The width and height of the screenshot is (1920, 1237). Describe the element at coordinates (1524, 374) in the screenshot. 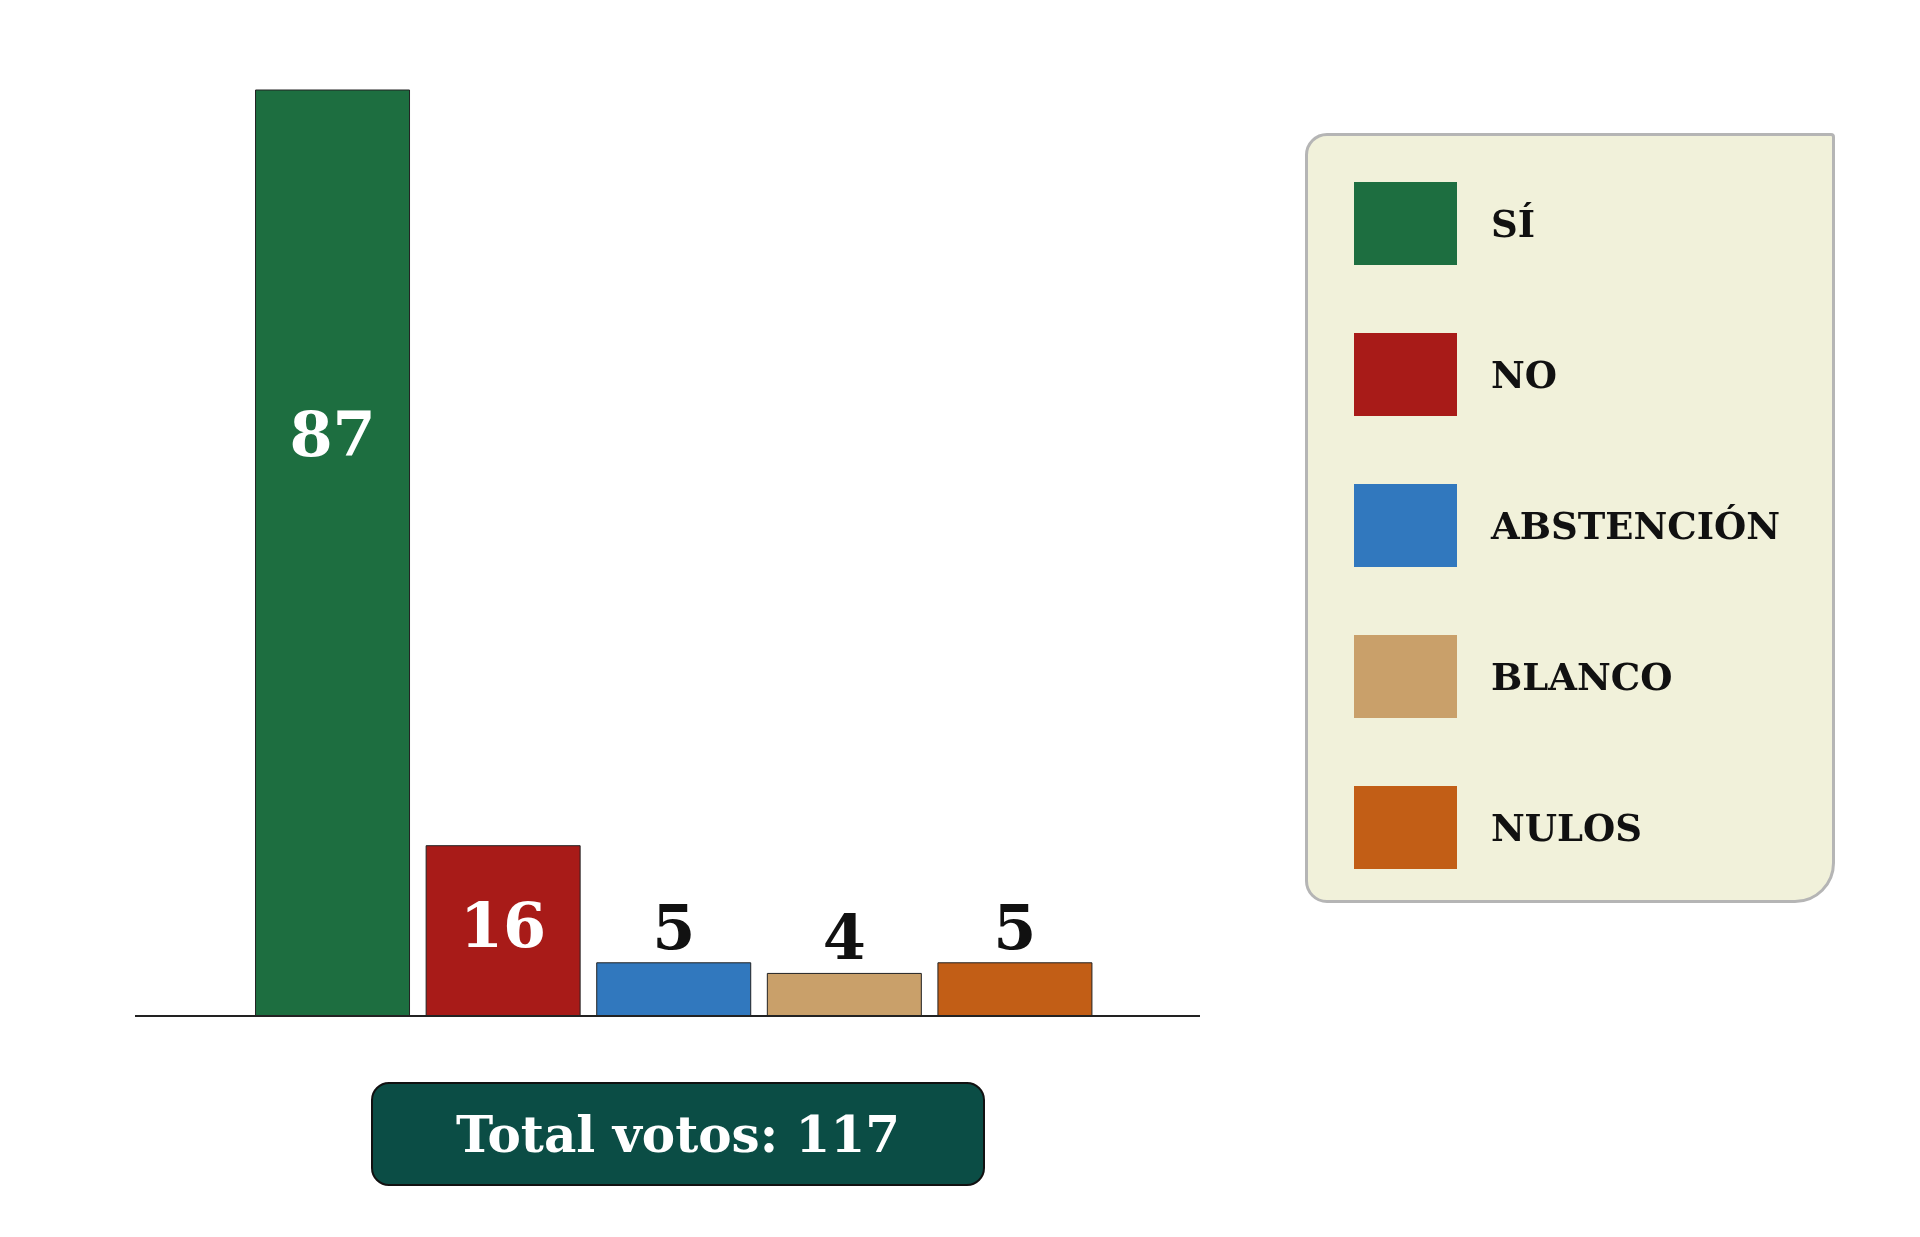

I see `legend-label: NO` at that location.